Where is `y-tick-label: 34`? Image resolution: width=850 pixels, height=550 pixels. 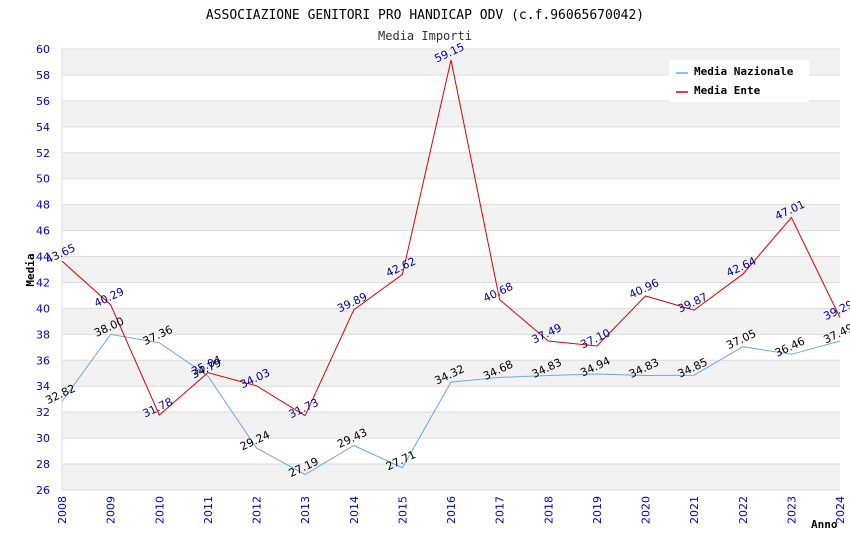
y-tick-label: 34 is located at coordinates (43, 386).